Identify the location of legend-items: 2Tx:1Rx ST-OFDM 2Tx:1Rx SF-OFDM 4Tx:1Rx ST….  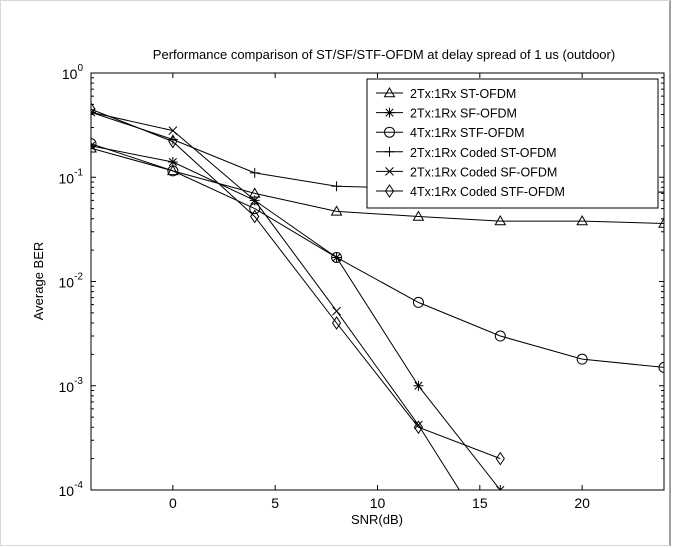
(470, 142).